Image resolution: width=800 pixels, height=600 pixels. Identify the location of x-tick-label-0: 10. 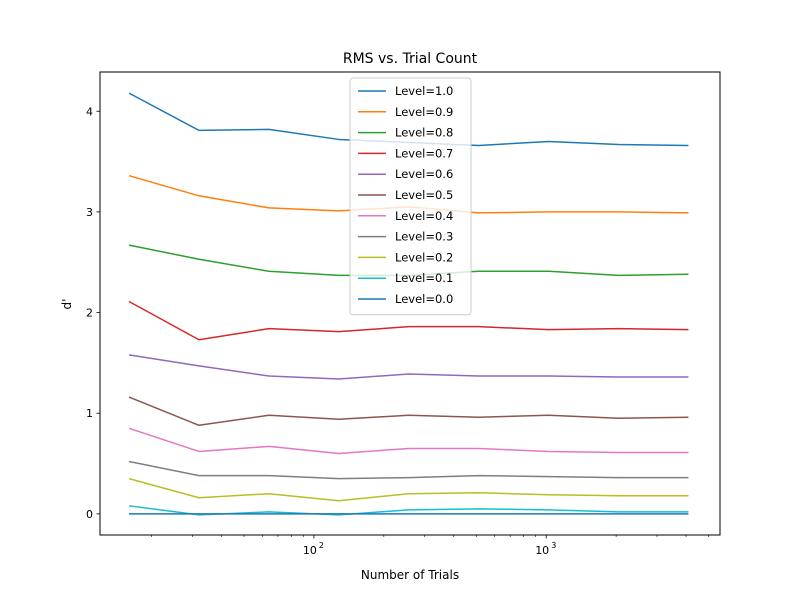
(310, 550).